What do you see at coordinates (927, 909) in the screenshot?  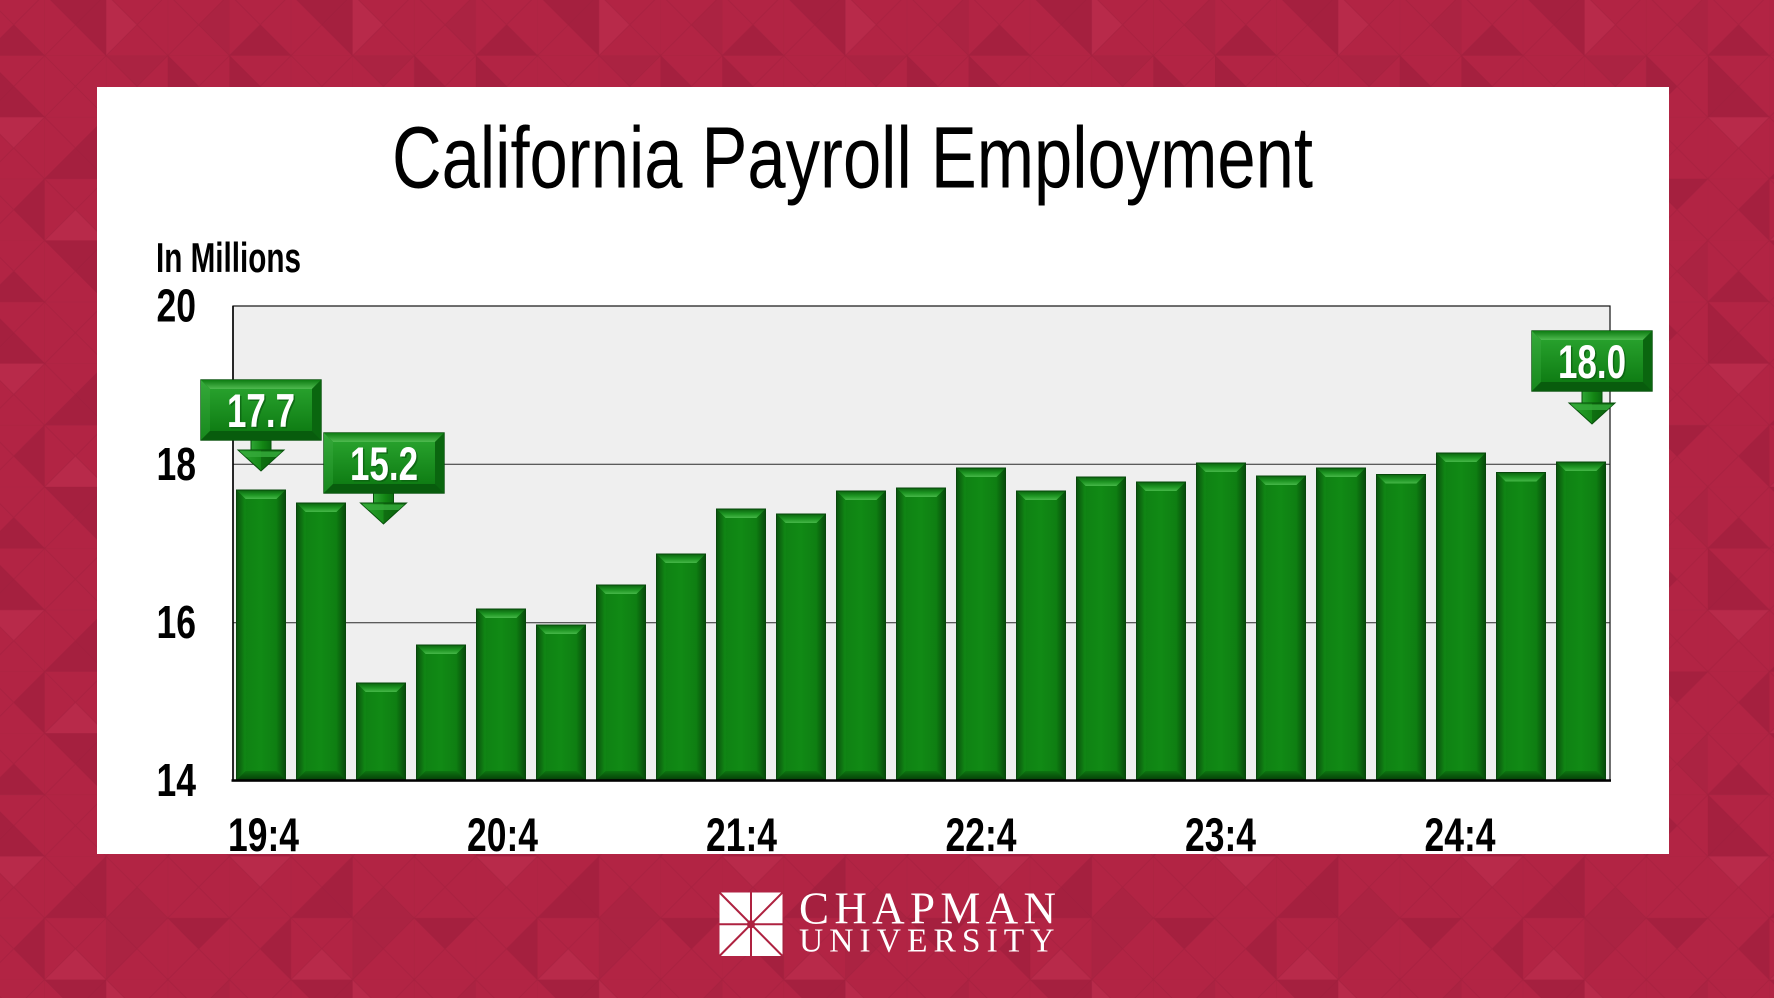 I see `svg-text: CHAPMAN` at bounding box center [927, 909].